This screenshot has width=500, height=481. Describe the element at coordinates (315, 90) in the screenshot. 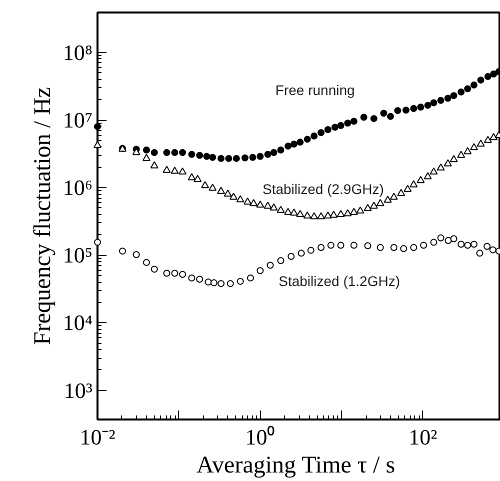

I see `series-label: Free running` at that location.